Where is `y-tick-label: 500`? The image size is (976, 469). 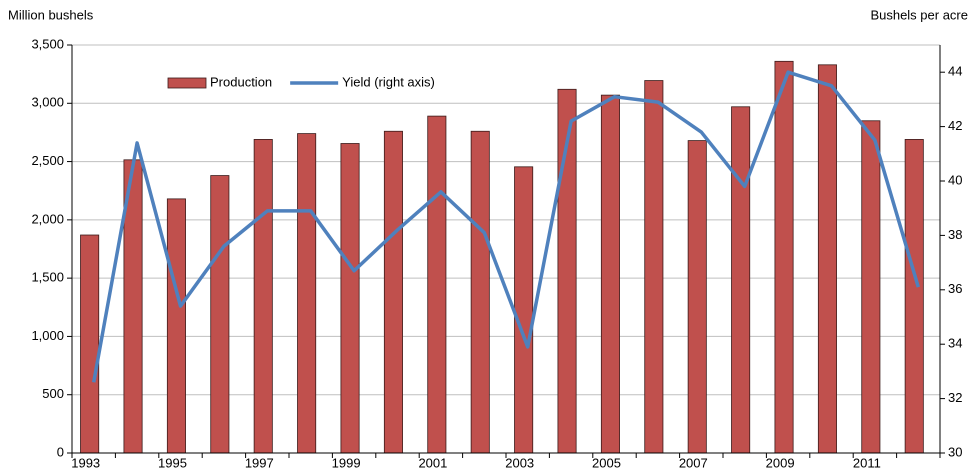 y-tick-label: 500 is located at coordinates (53, 393).